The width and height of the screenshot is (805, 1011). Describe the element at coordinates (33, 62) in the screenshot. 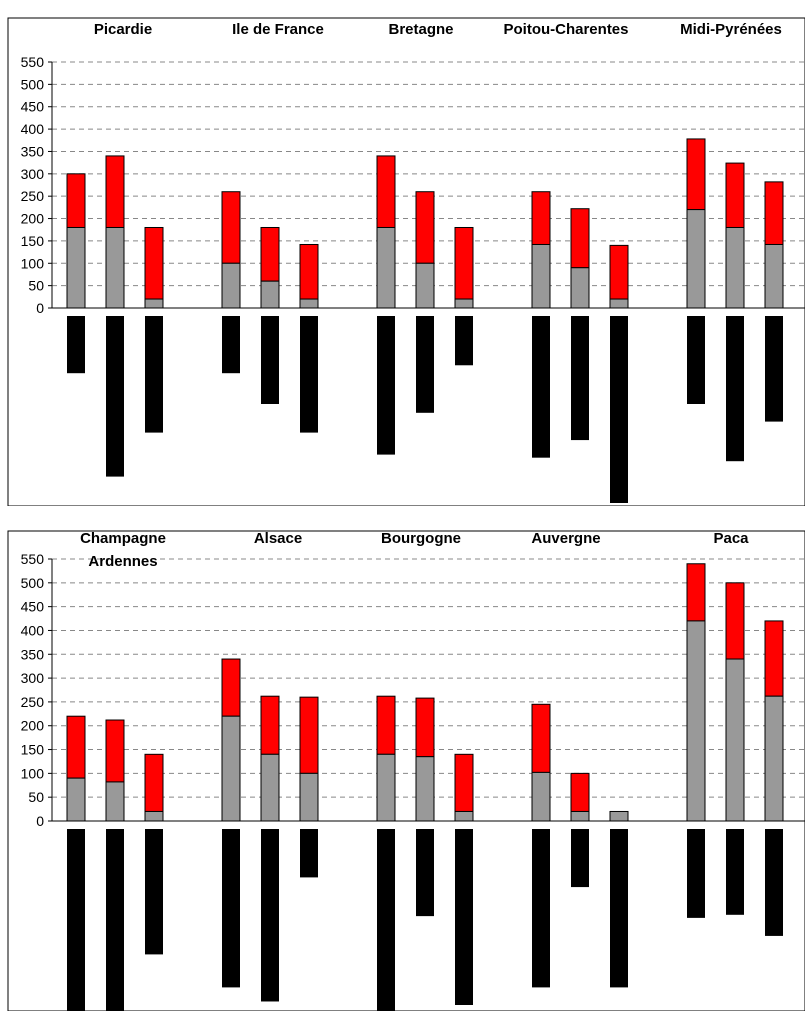

I see `y-tick-label: 550` at that location.